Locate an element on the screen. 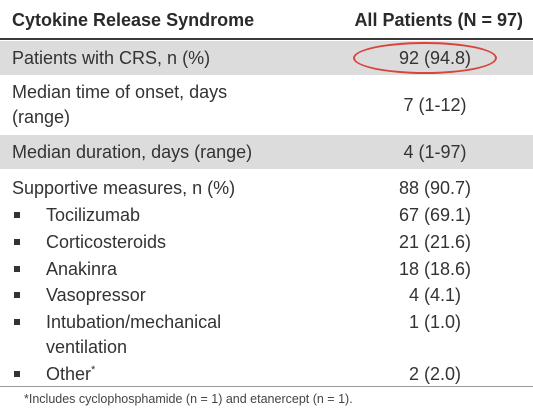 Image resolution: width=533 pixels, height=411 pixels. footnote-mark: * is located at coordinates (93, 370).